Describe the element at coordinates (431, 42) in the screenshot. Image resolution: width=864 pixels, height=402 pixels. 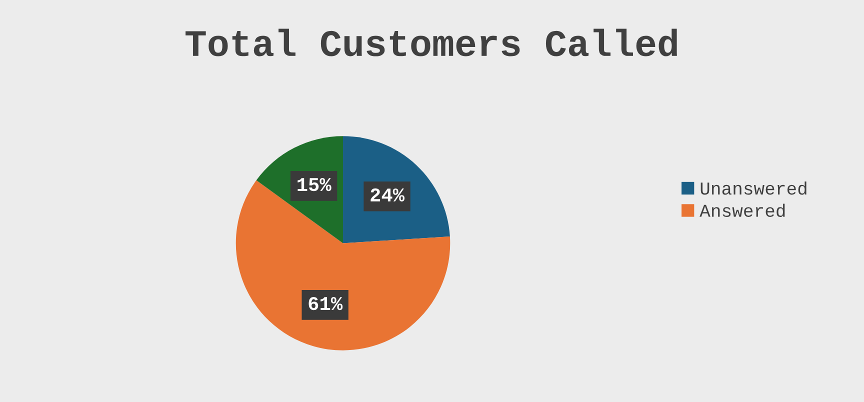
I see `chart-title: Total Customers Called` at that location.